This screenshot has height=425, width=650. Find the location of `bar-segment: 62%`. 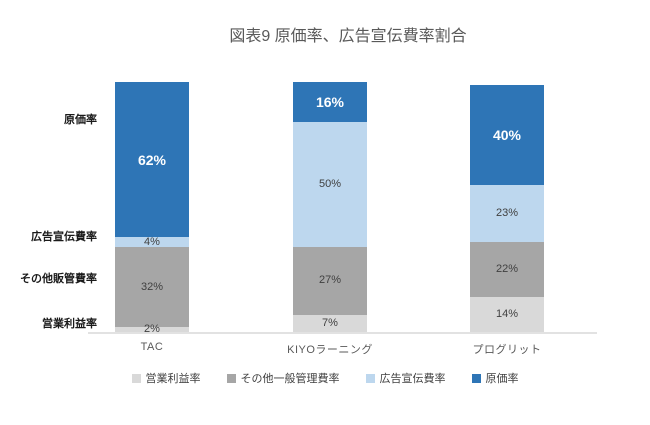

bar-segment: 62% is located at coordinates (152, 159).